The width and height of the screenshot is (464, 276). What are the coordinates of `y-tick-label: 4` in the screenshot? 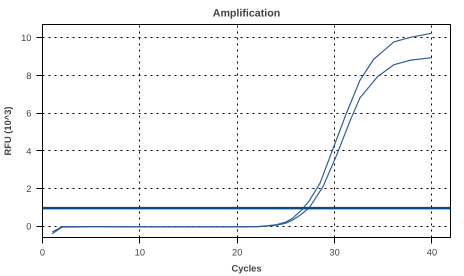 It's located at (29, 151).